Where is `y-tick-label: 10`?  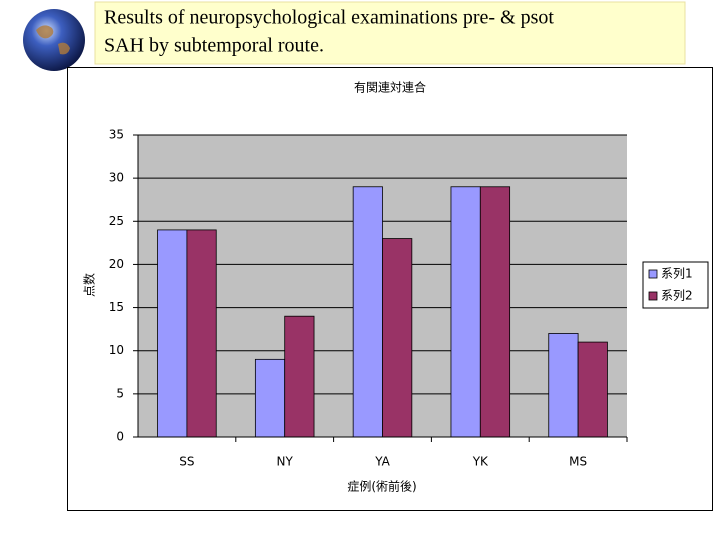 y-tick-label: 10 is located at coordinates (116, 350).